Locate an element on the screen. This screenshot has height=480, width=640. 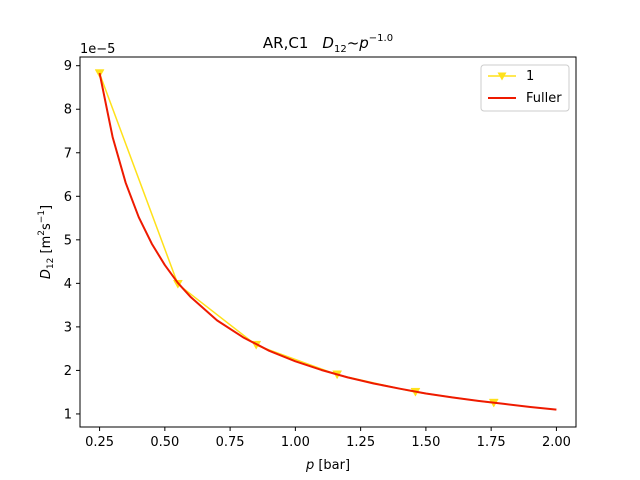
x-tick-label: 0.50 is located at coordinates (164, 442).